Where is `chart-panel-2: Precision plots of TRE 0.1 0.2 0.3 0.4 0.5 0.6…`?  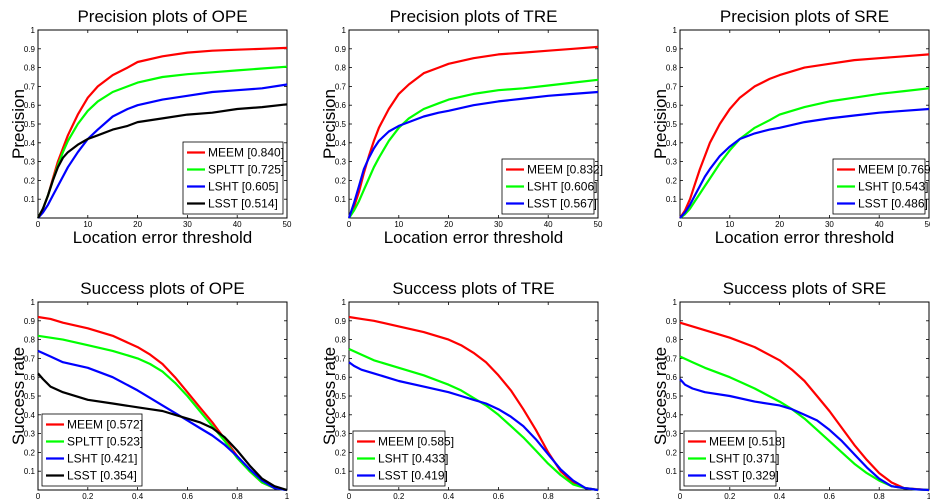 chart-panel-2: Precision plots of TRE 0.1 0.2 0.3 0.4 0.5 0.6… is located at coordinates (461, 127).